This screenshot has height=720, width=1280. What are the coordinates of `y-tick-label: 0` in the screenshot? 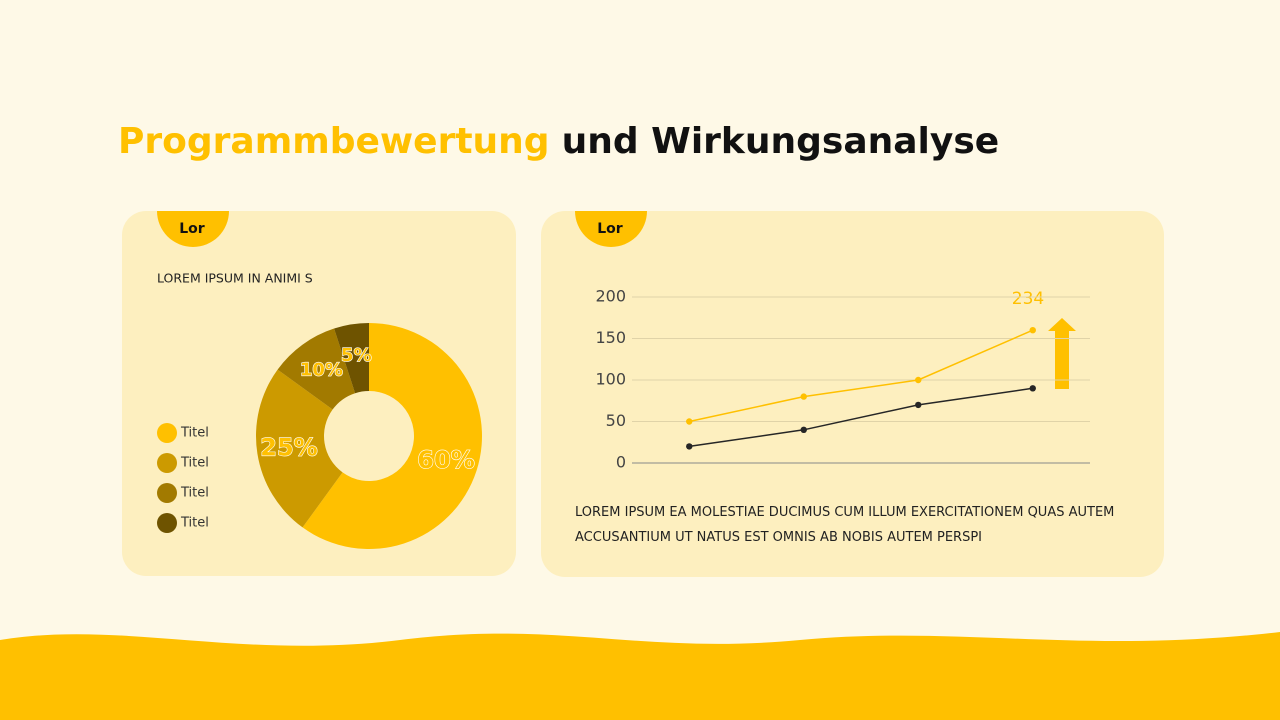 It's located at (621, 462).